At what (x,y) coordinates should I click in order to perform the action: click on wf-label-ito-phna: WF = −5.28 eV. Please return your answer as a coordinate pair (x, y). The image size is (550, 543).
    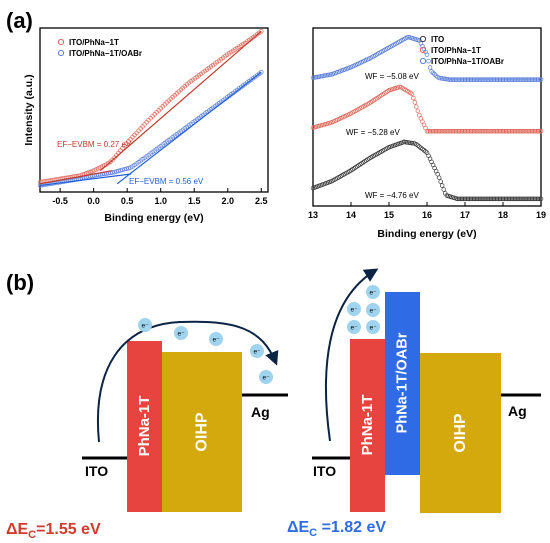
    Looking at the image, I should click on (373, 132).